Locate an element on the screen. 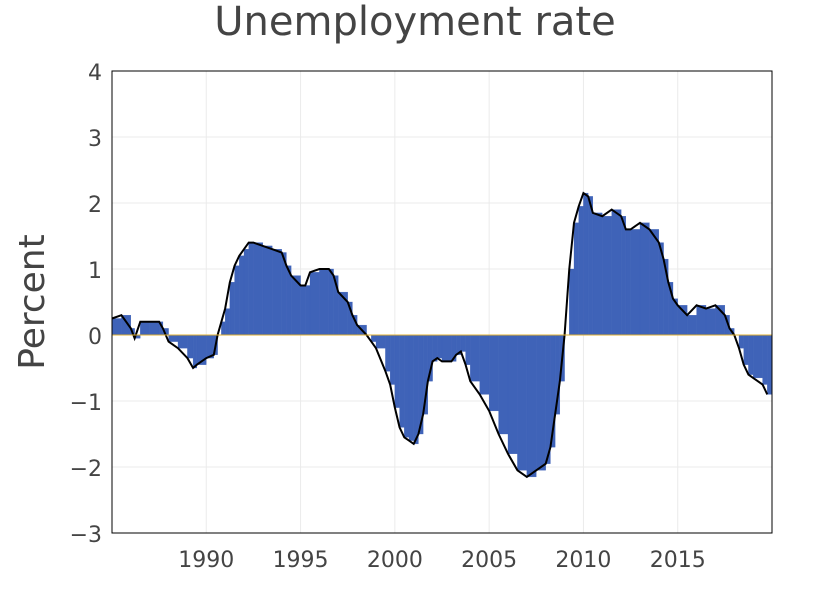 The width and height of the screenshot is (831, 597). y-tick-label: −3 is located at coordinates (86, 535).